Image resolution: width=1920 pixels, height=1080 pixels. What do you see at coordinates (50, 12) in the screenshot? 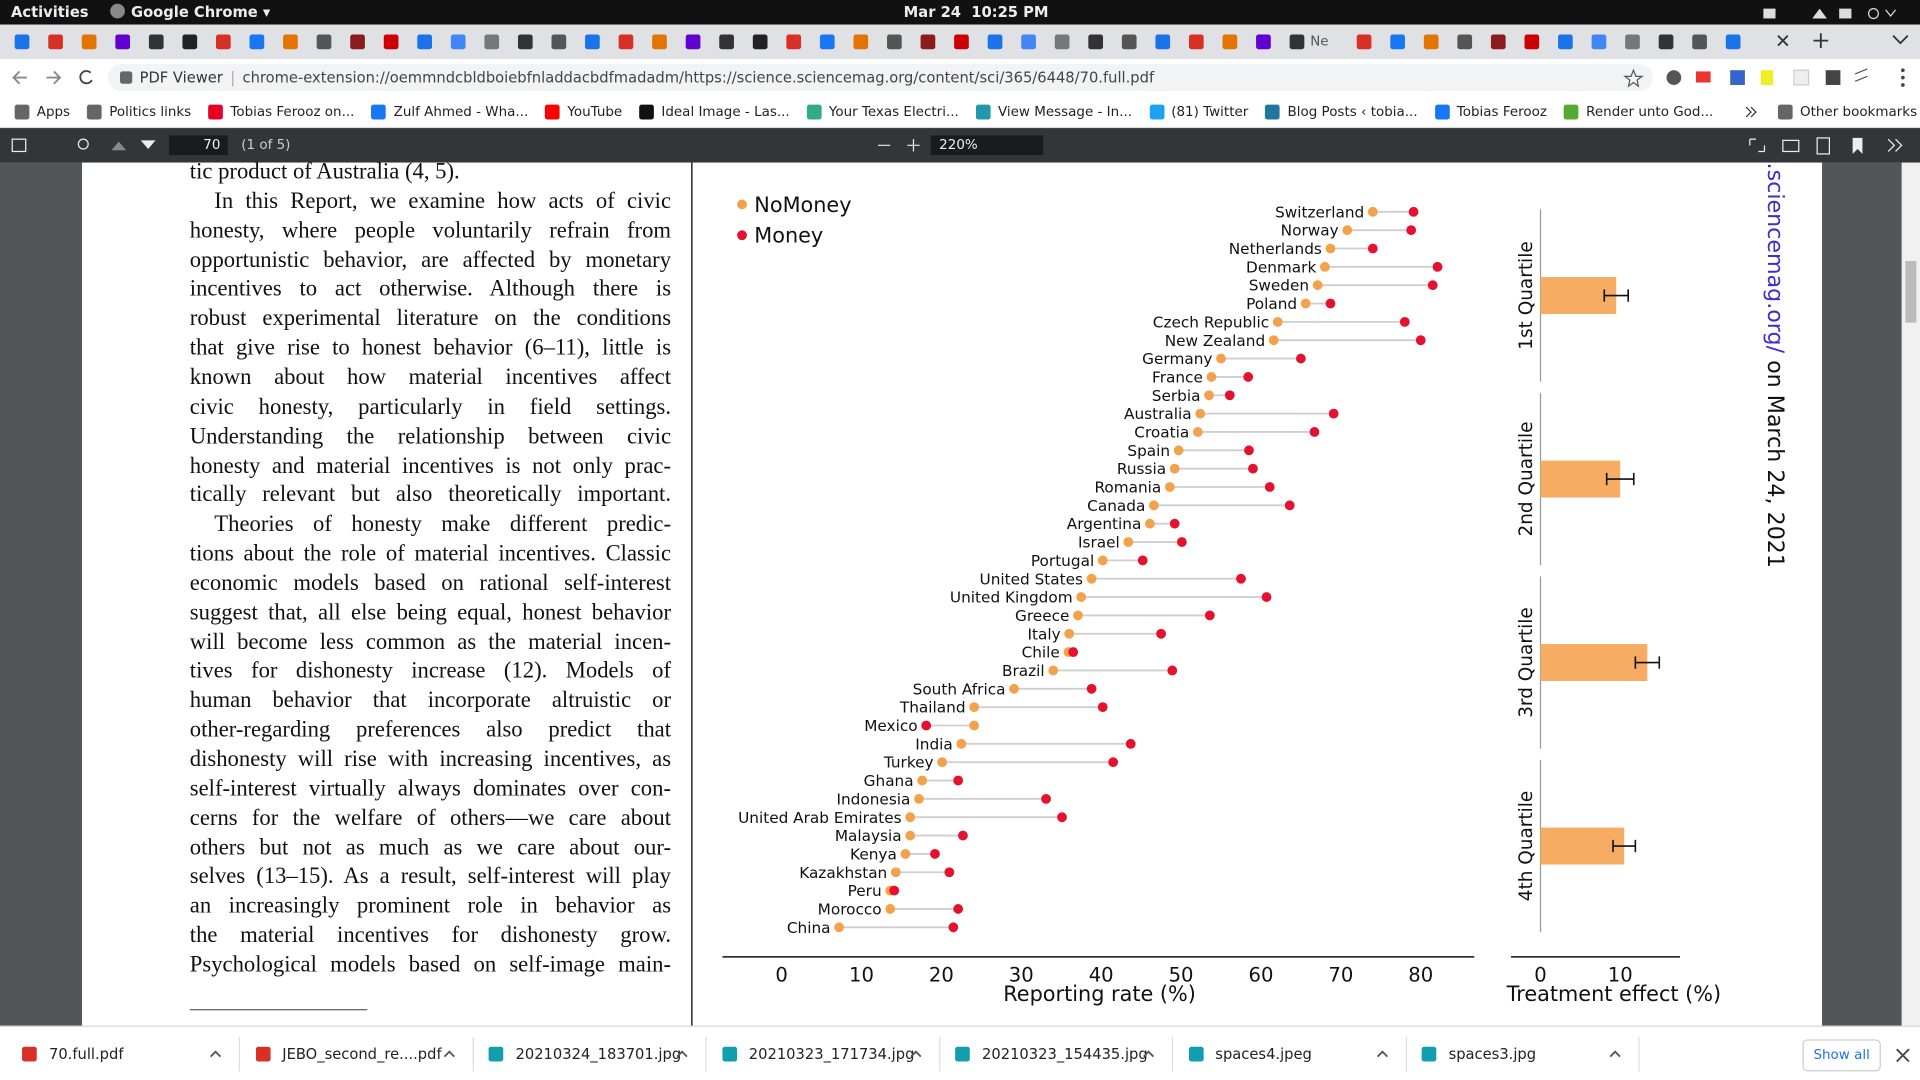
I see `activities: Activities` at bounding box center [50, 12].